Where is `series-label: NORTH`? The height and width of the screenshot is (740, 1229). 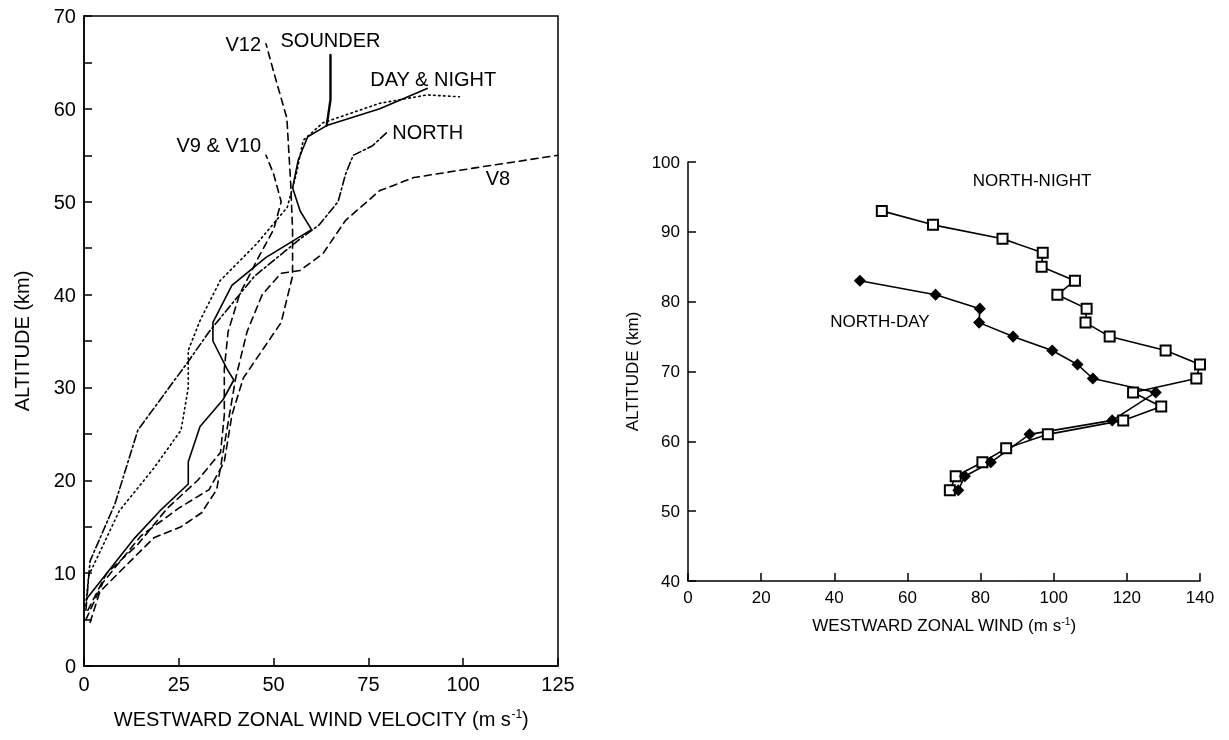
series-label: NORTH is located at coordinates (428, 132).